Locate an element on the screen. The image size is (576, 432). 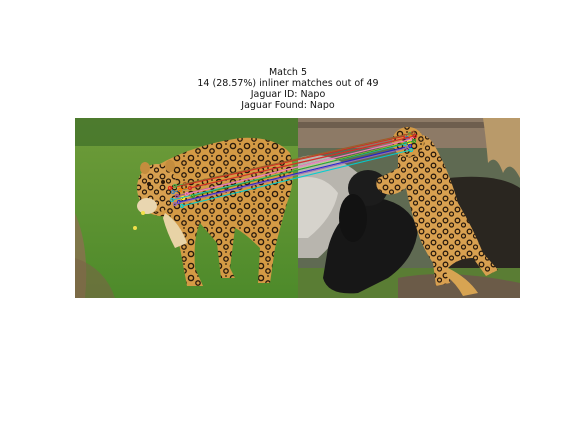
match-lines is located at coordinates (292, 169).